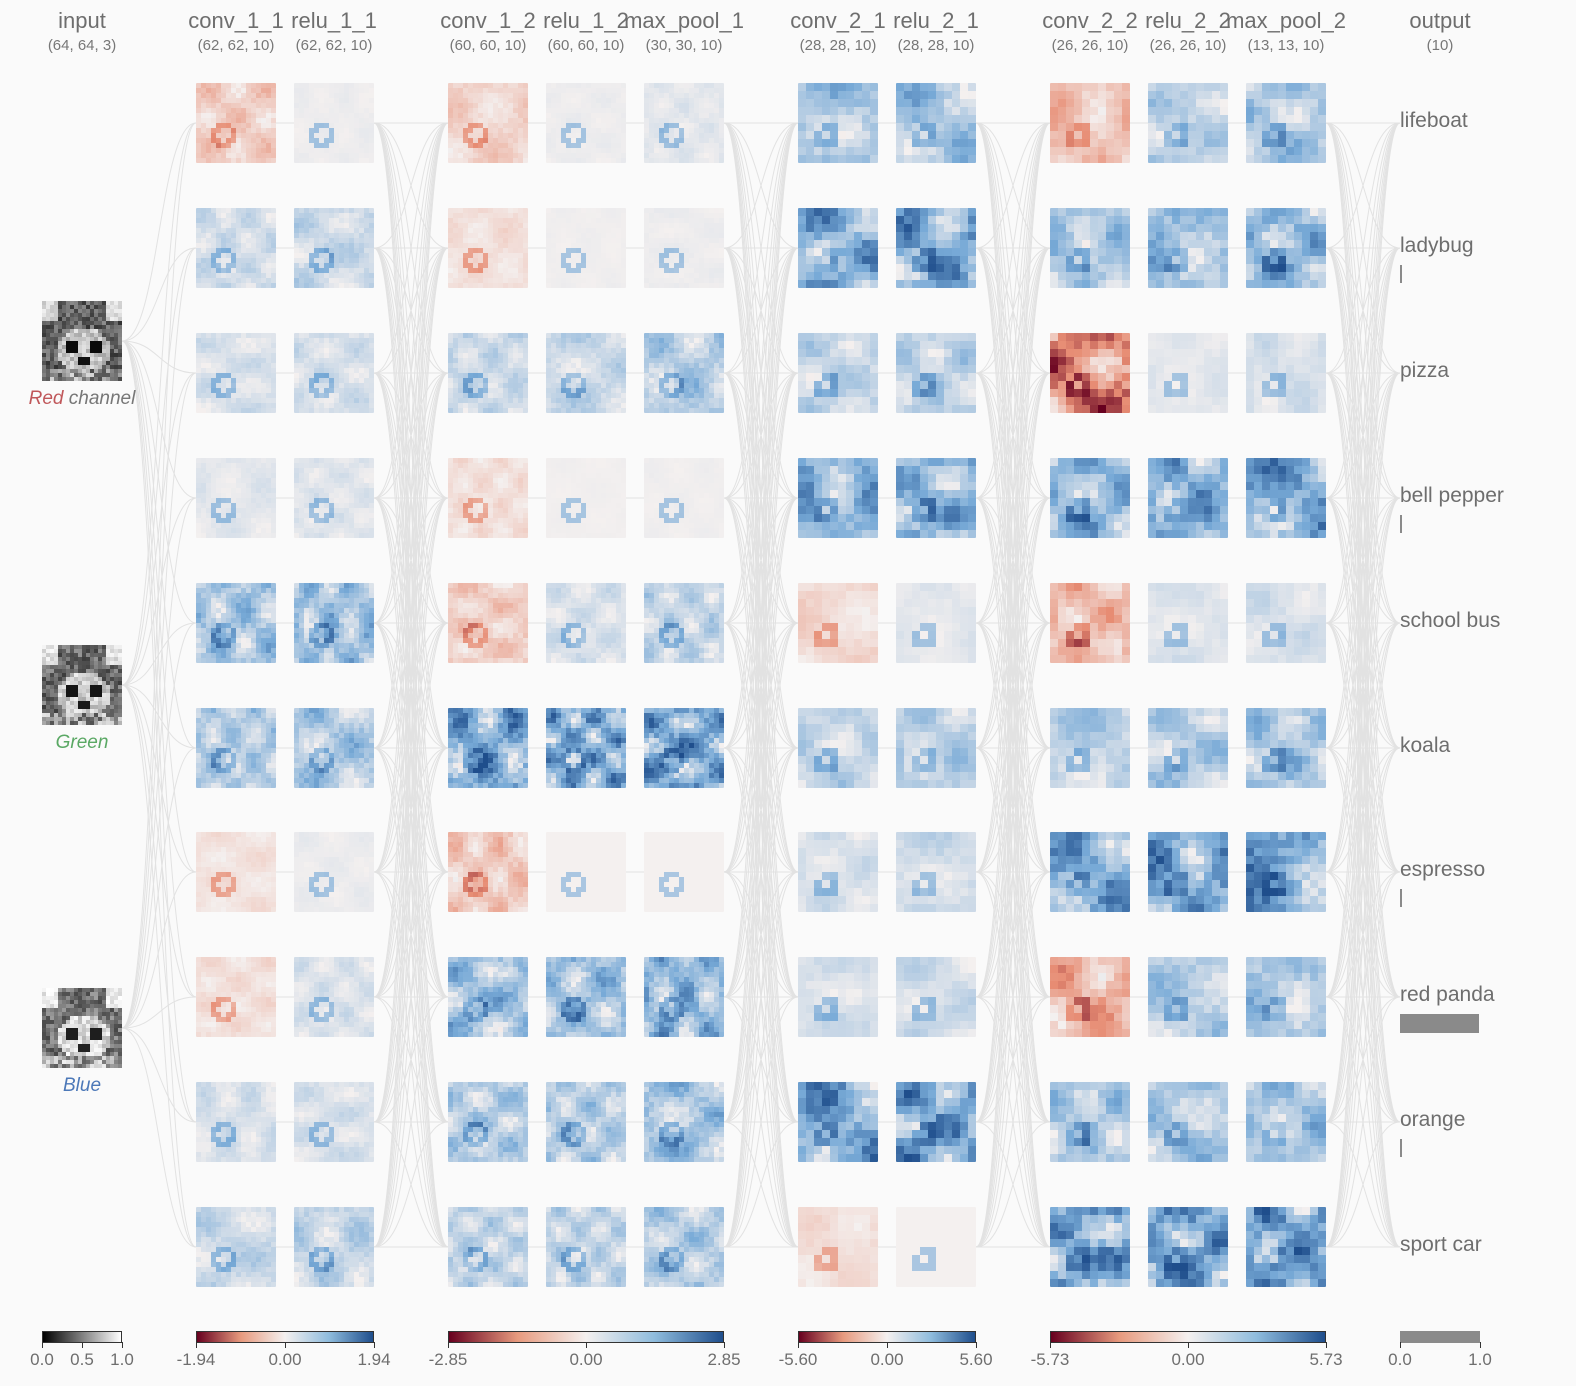 The width and height of the screenshot is (1576, 1386). Describe the element at coordinates (684, 20) in the screenshot. I see `layer-name-max-pool-1: max_pool_1` at that location.